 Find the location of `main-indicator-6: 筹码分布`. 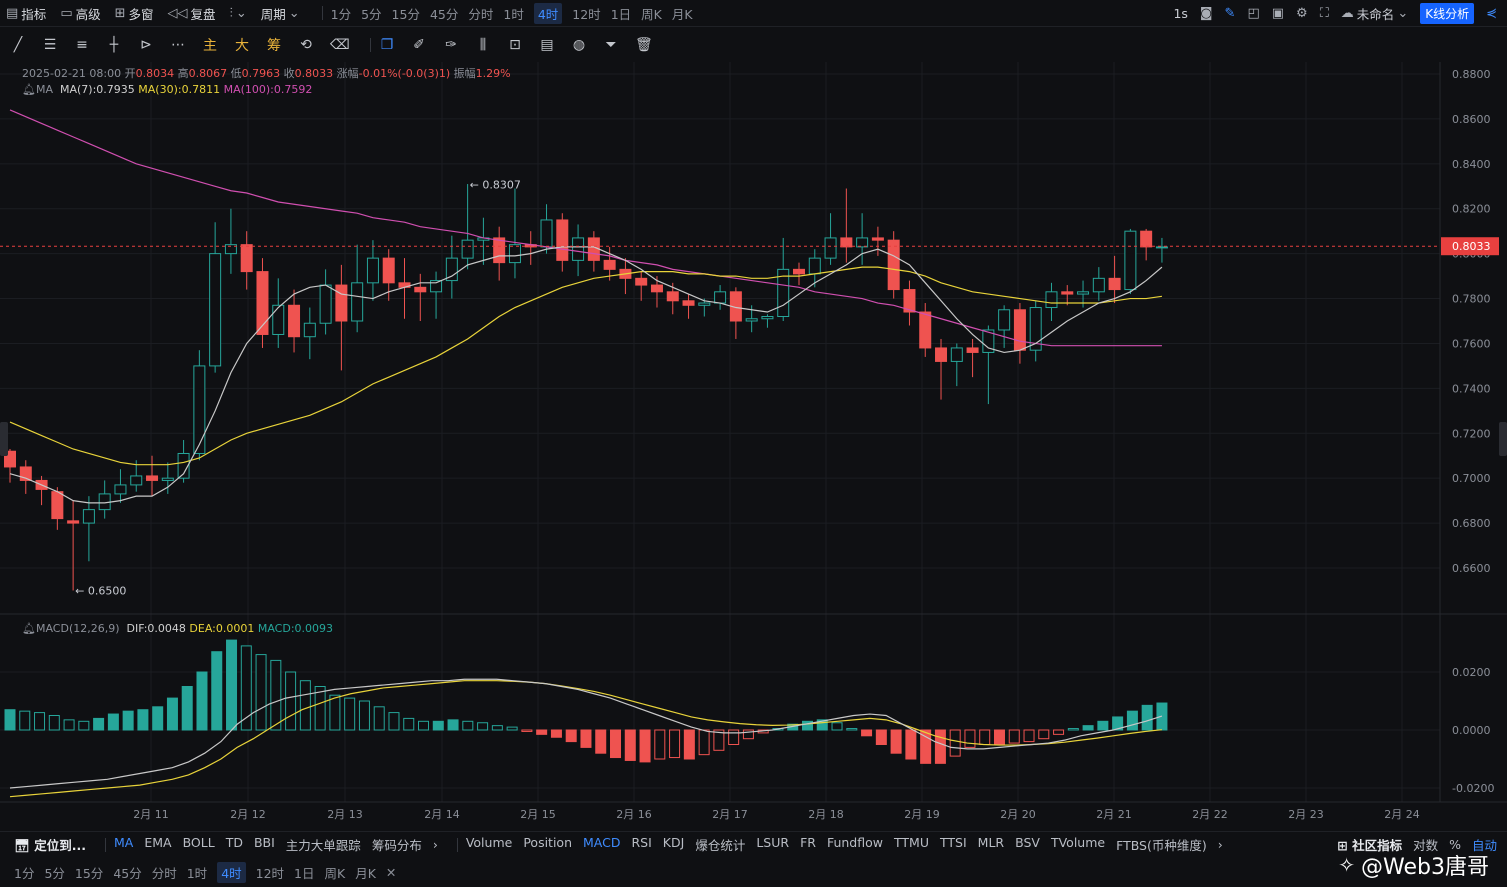

main-indicator-6: 筹码分布 is located at coordinates (396, 845).